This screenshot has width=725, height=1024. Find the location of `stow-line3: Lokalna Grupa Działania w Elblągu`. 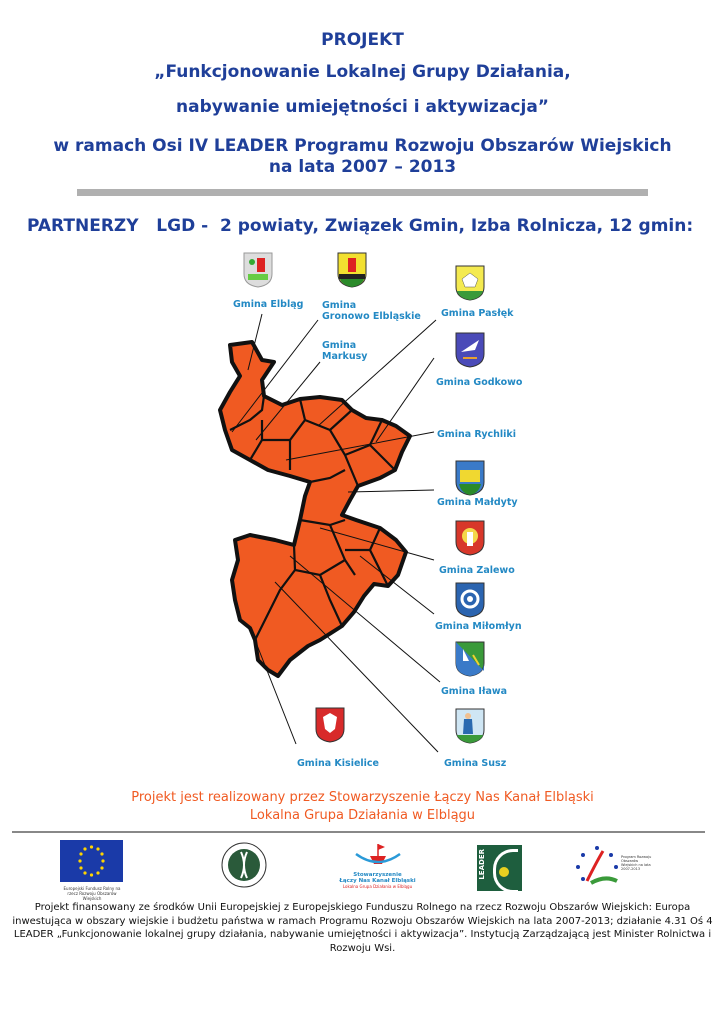

stow-line3: Lokalna Grupa Działania w Elblągu is located at coordinates (377, 886).